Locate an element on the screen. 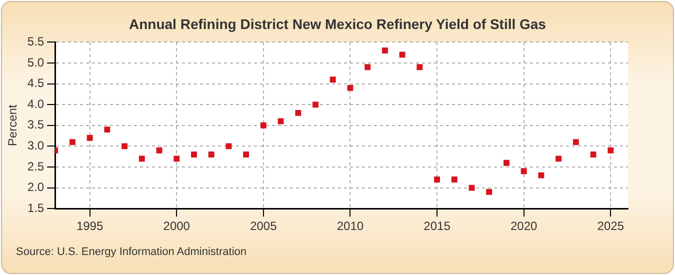  x-tick-label: 2010 is located at coordinates (350, 226).